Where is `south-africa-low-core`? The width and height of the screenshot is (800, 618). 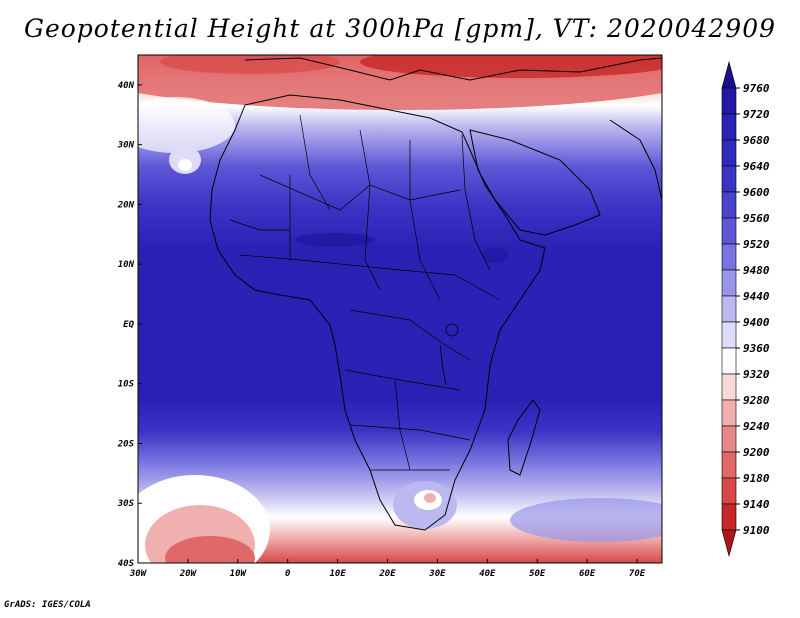
south-africa-low-core is located at coordinates (430, 498).